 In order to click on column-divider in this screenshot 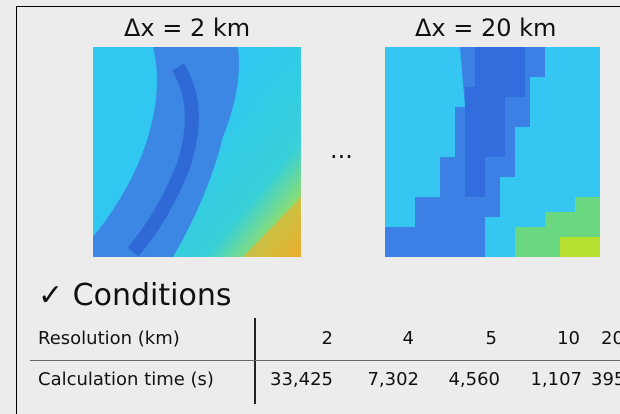, I will do `click(255, 361)`.